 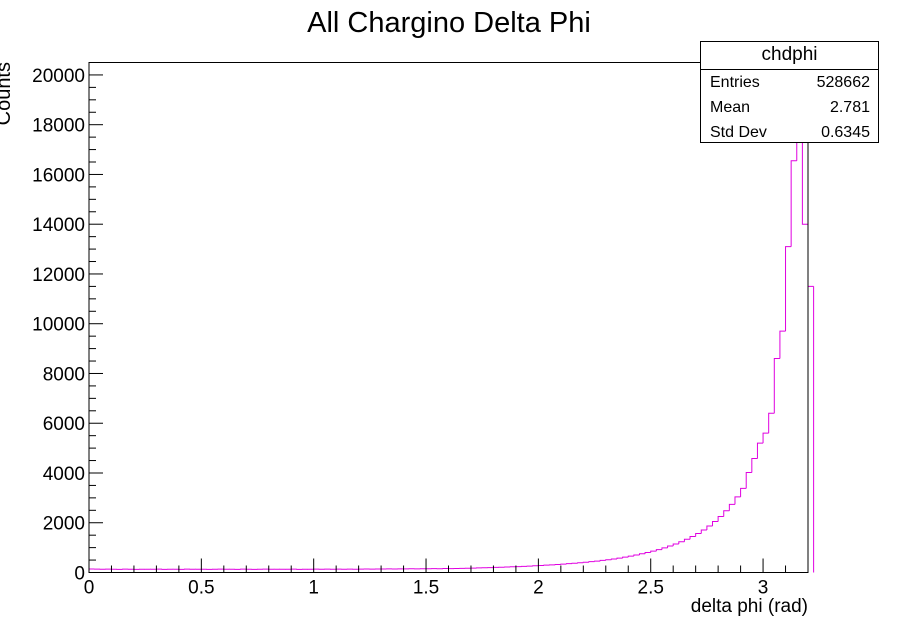 I want to click on stats-value: 528662, so click(x=843, y=82).